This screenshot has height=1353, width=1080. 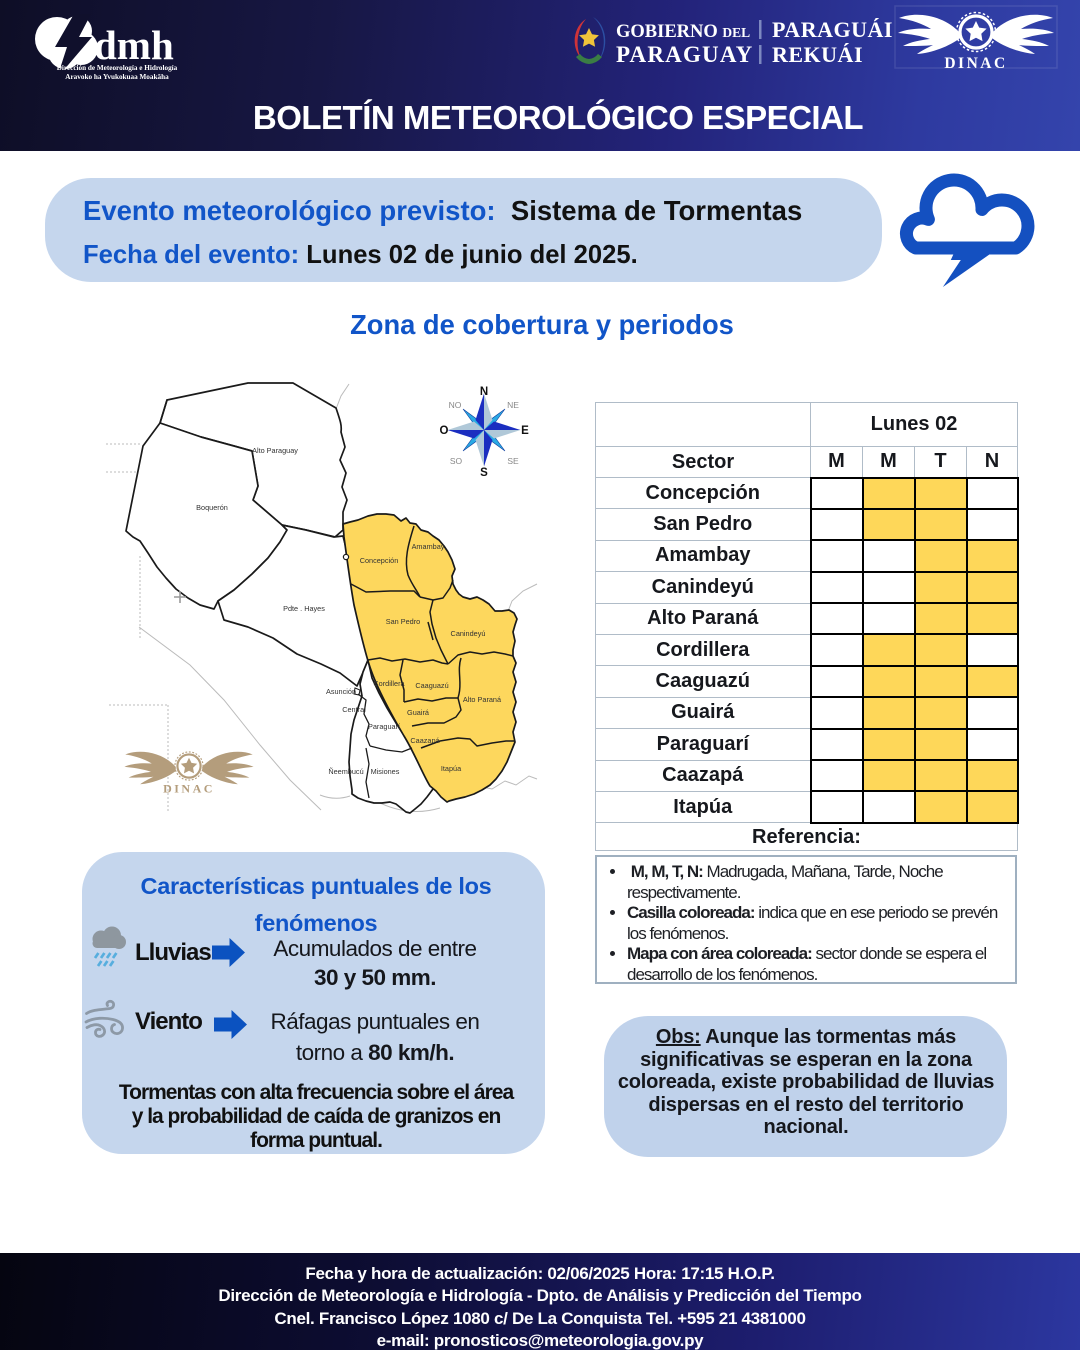 I want to click on svg-text: dmh, so click(x=134, y=45).